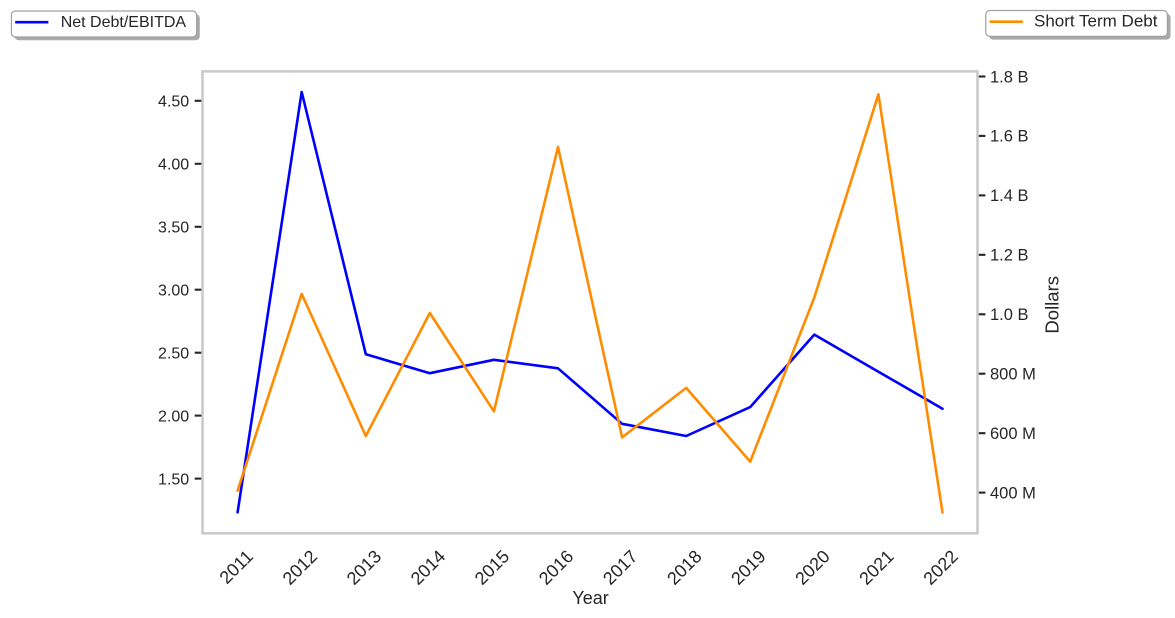 This screenshot has width=1175, height=618. I want to click on svg-text: Year, so click(590, 598).